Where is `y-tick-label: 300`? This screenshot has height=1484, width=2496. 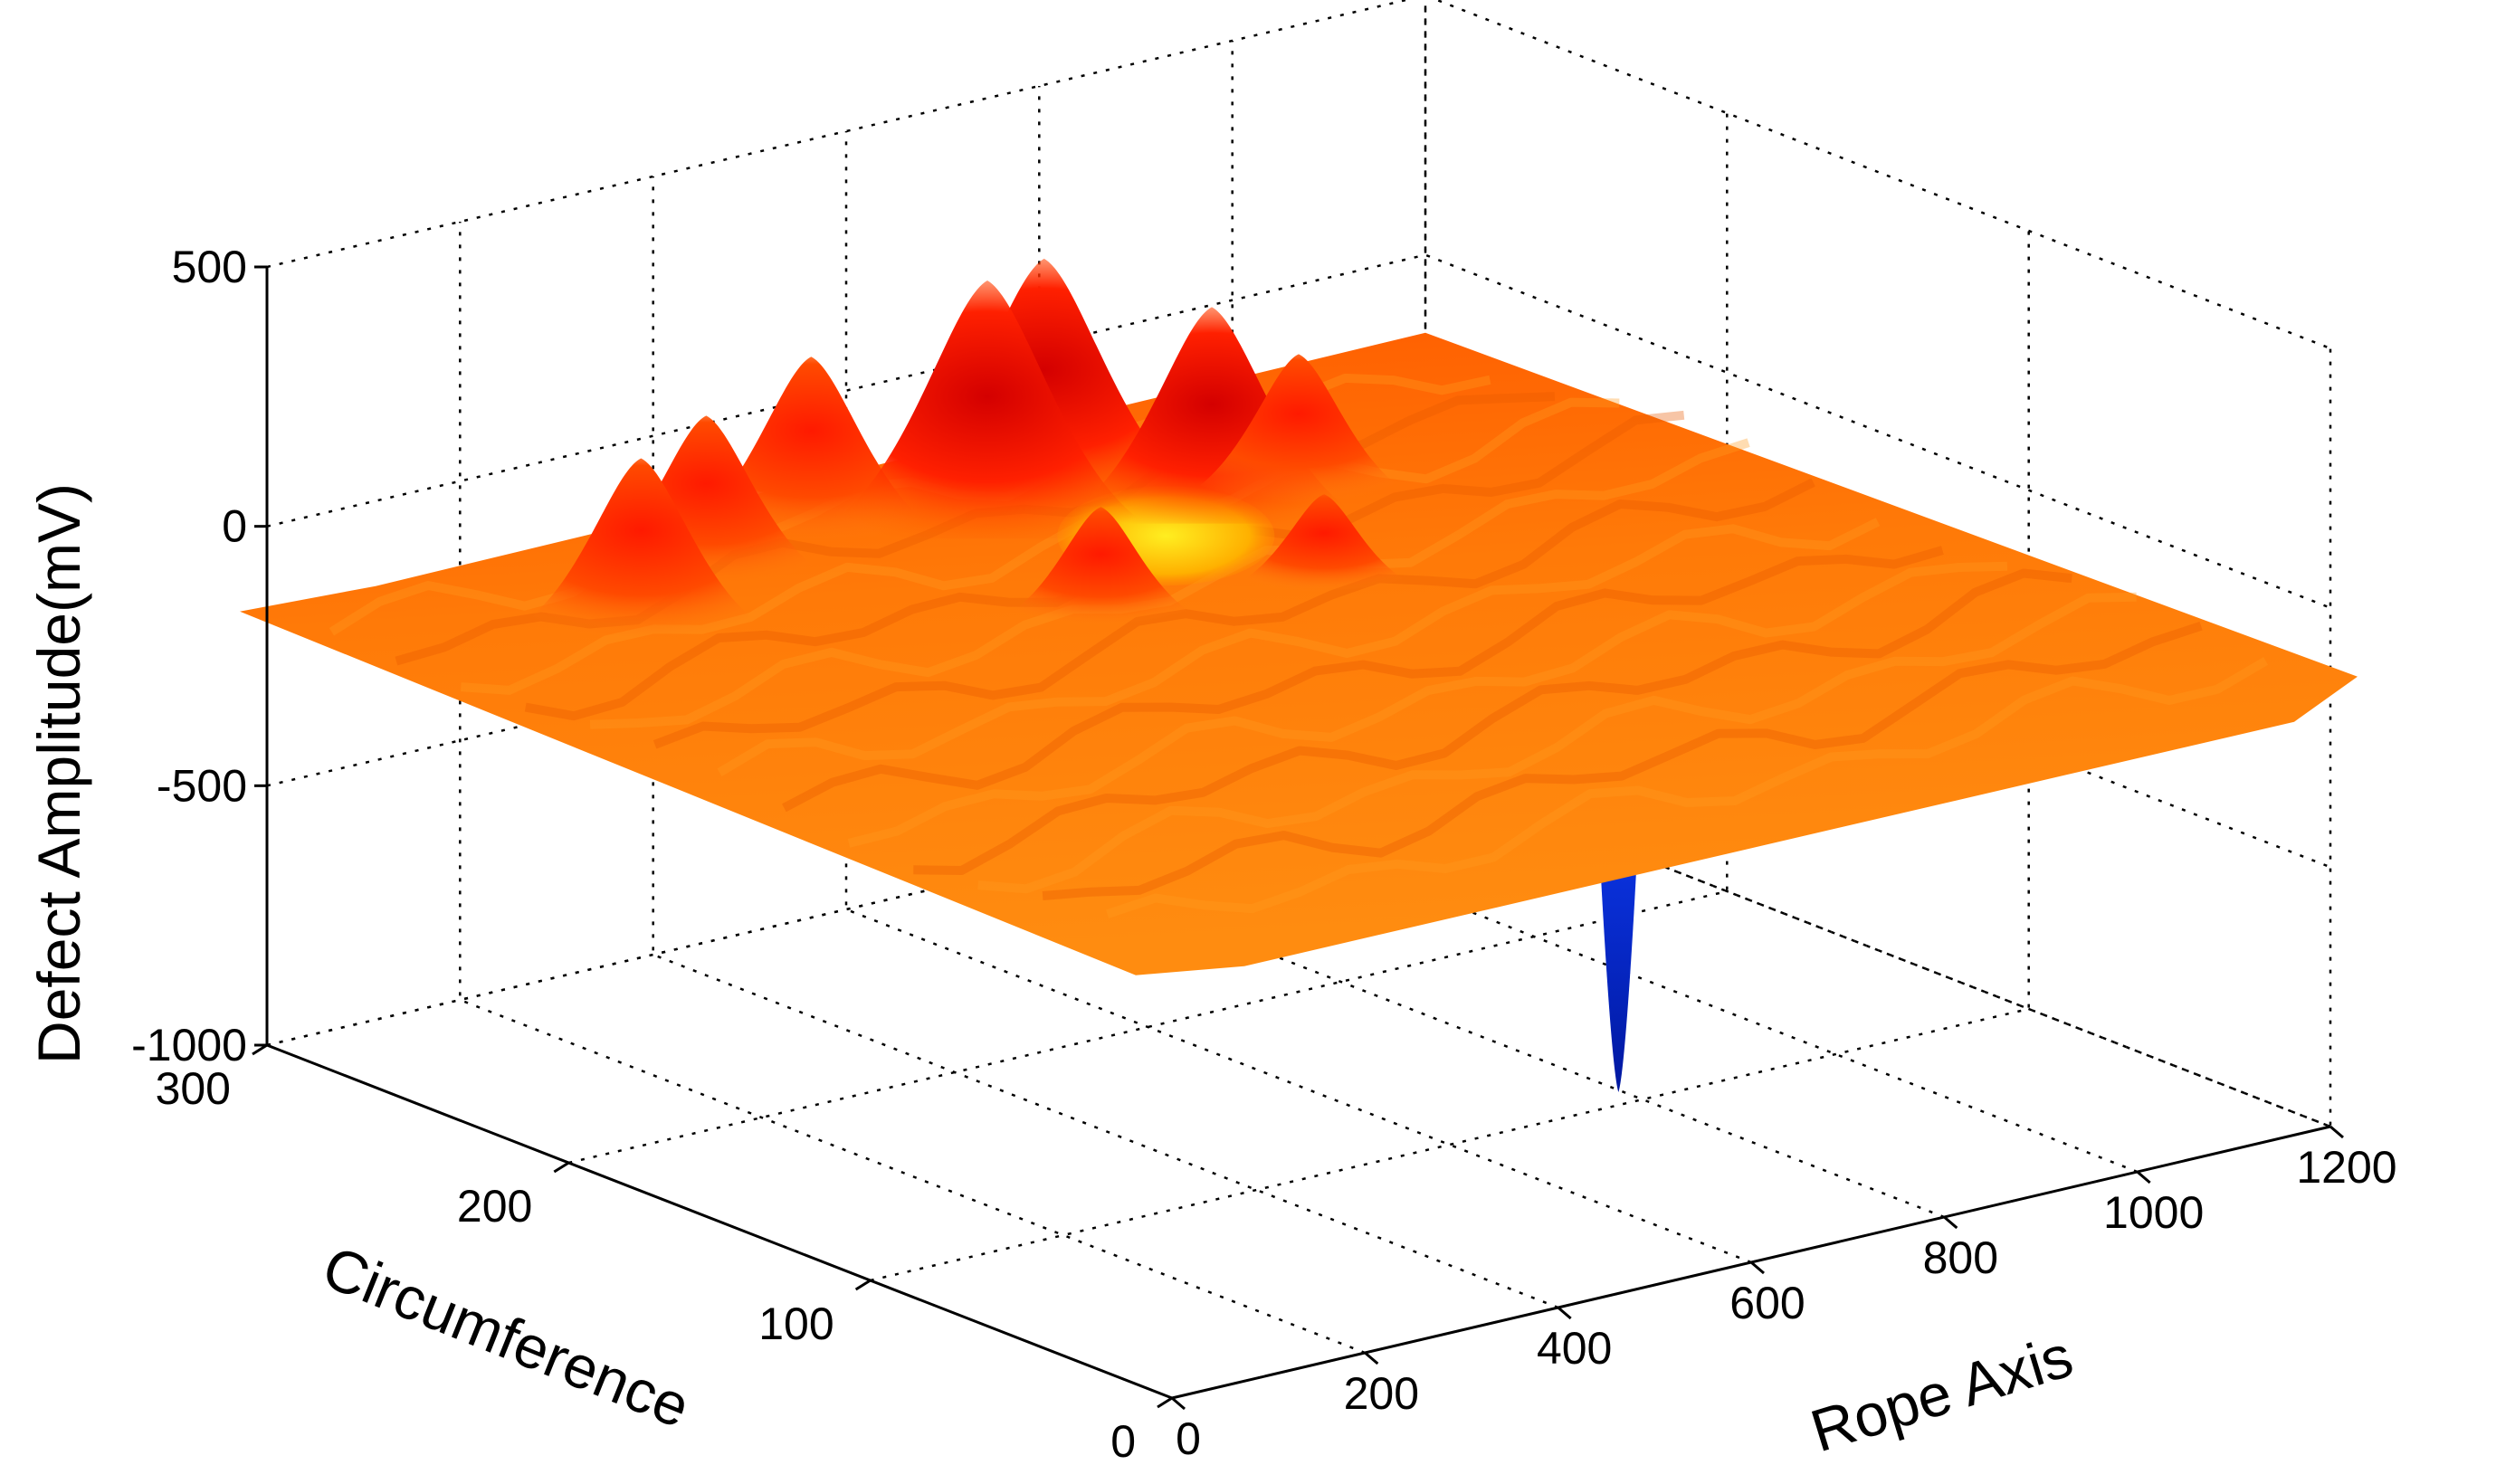
y-tick-label: 300 is located at coordinates (193, 1088).